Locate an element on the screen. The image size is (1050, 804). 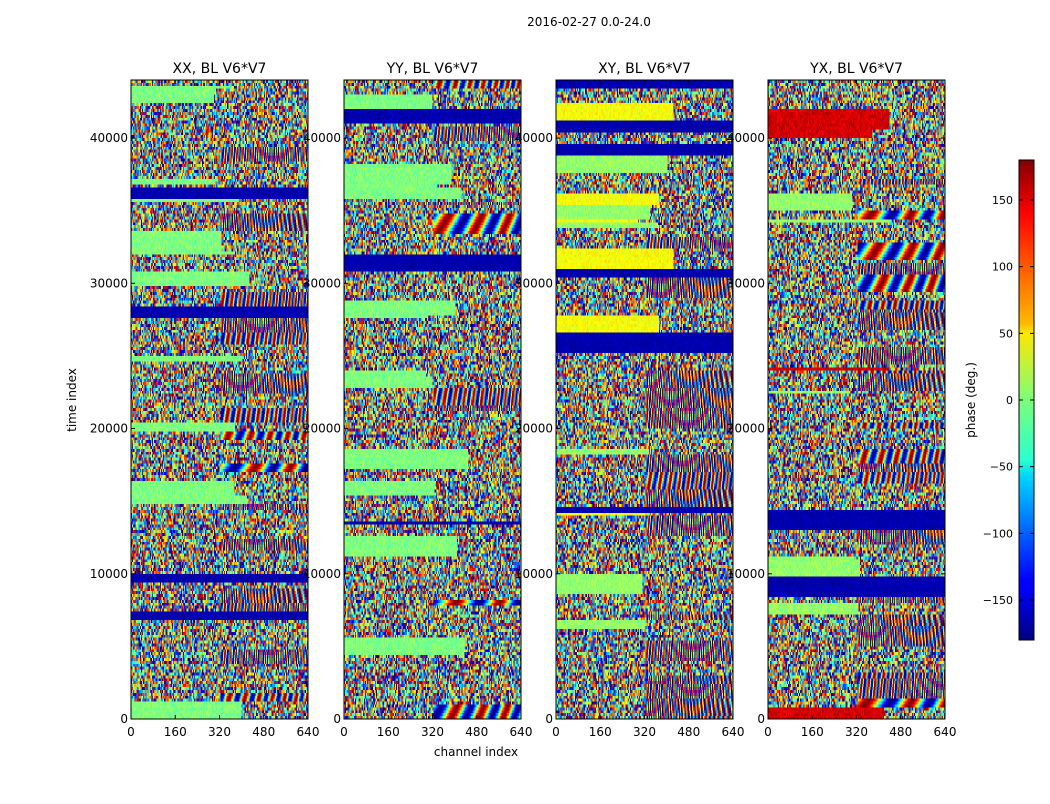
colorbar-tick-label: −150 is located at coordinates (998, 600).